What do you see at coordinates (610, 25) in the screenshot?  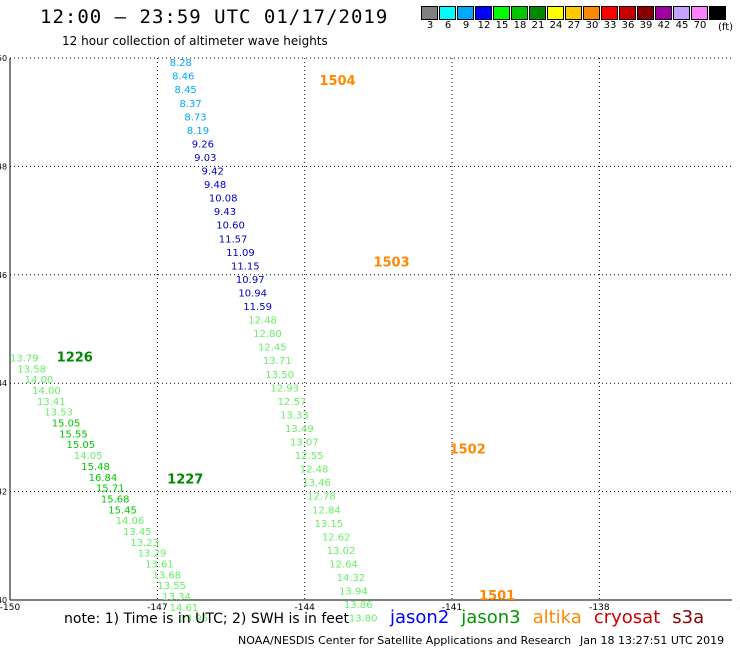 I see `color-scale-label: 33` at bounding box center [610, 25].